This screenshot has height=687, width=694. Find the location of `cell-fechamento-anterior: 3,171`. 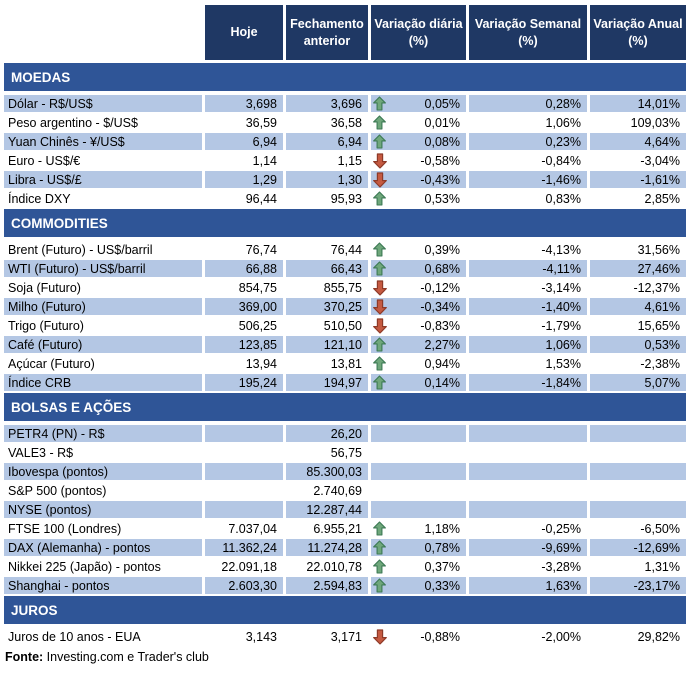

cell-fechamento-anterior: 3,171 is located at coordinates (327, 636).